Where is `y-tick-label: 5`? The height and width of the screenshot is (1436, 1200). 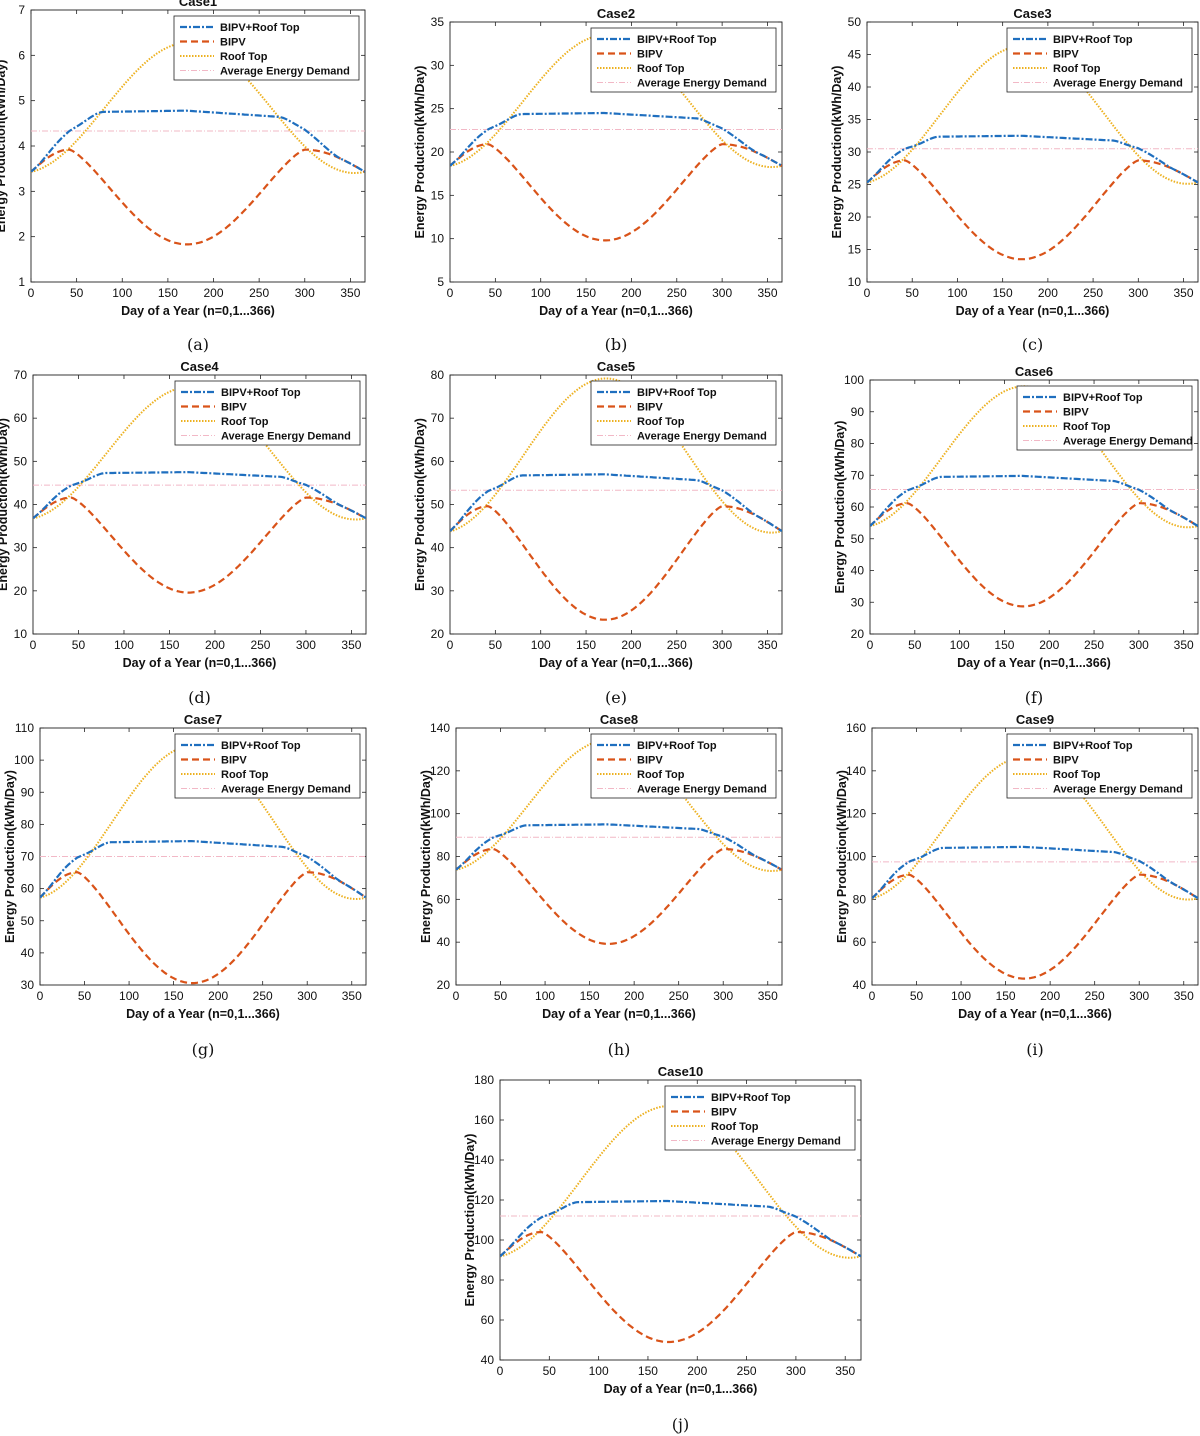
y-tick-label: 5 is located at coordinates (21, 101).